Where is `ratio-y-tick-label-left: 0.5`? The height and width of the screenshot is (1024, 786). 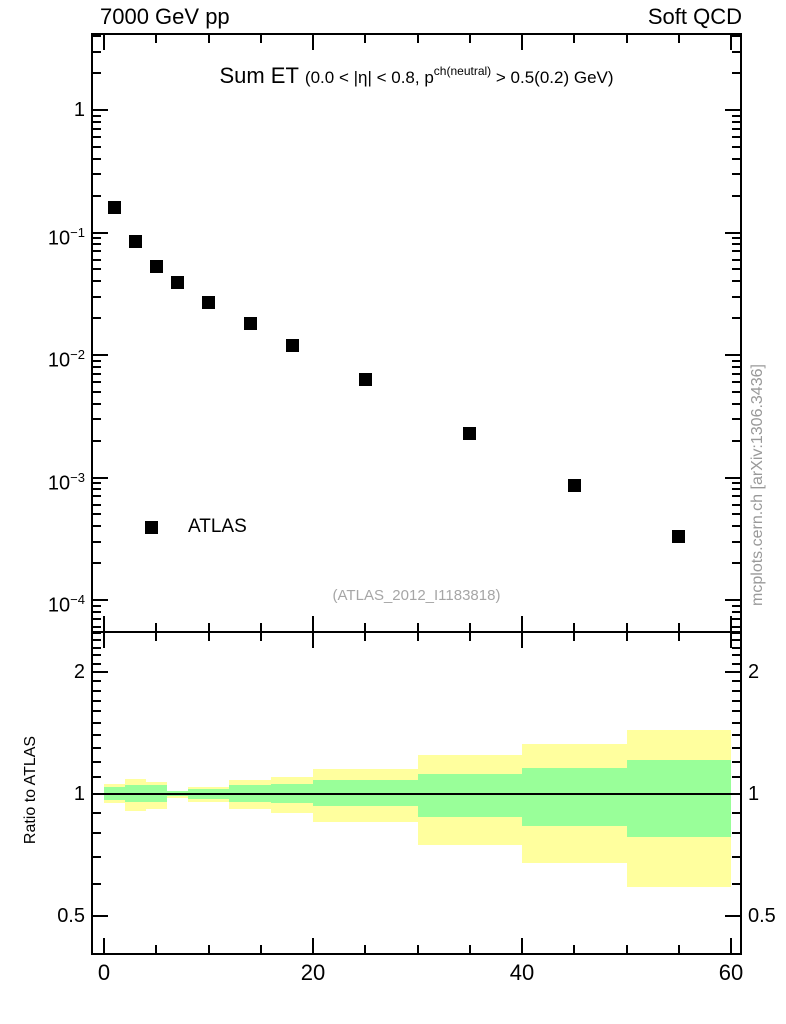 ratio-y-tick-label-left: 0.5 is located at coordinates (71, 915).